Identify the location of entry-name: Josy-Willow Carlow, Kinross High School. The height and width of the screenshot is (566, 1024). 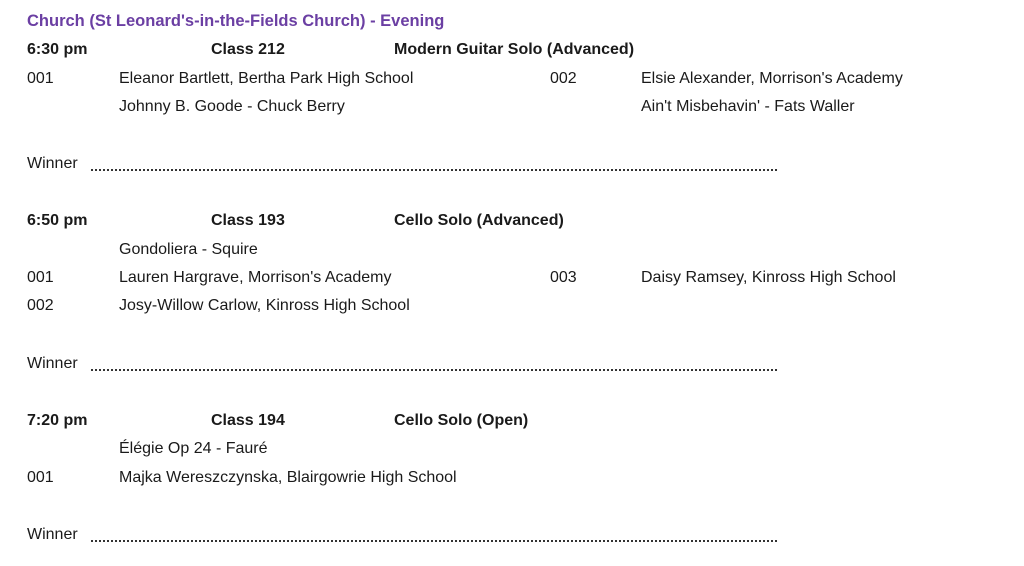
(264, 305).